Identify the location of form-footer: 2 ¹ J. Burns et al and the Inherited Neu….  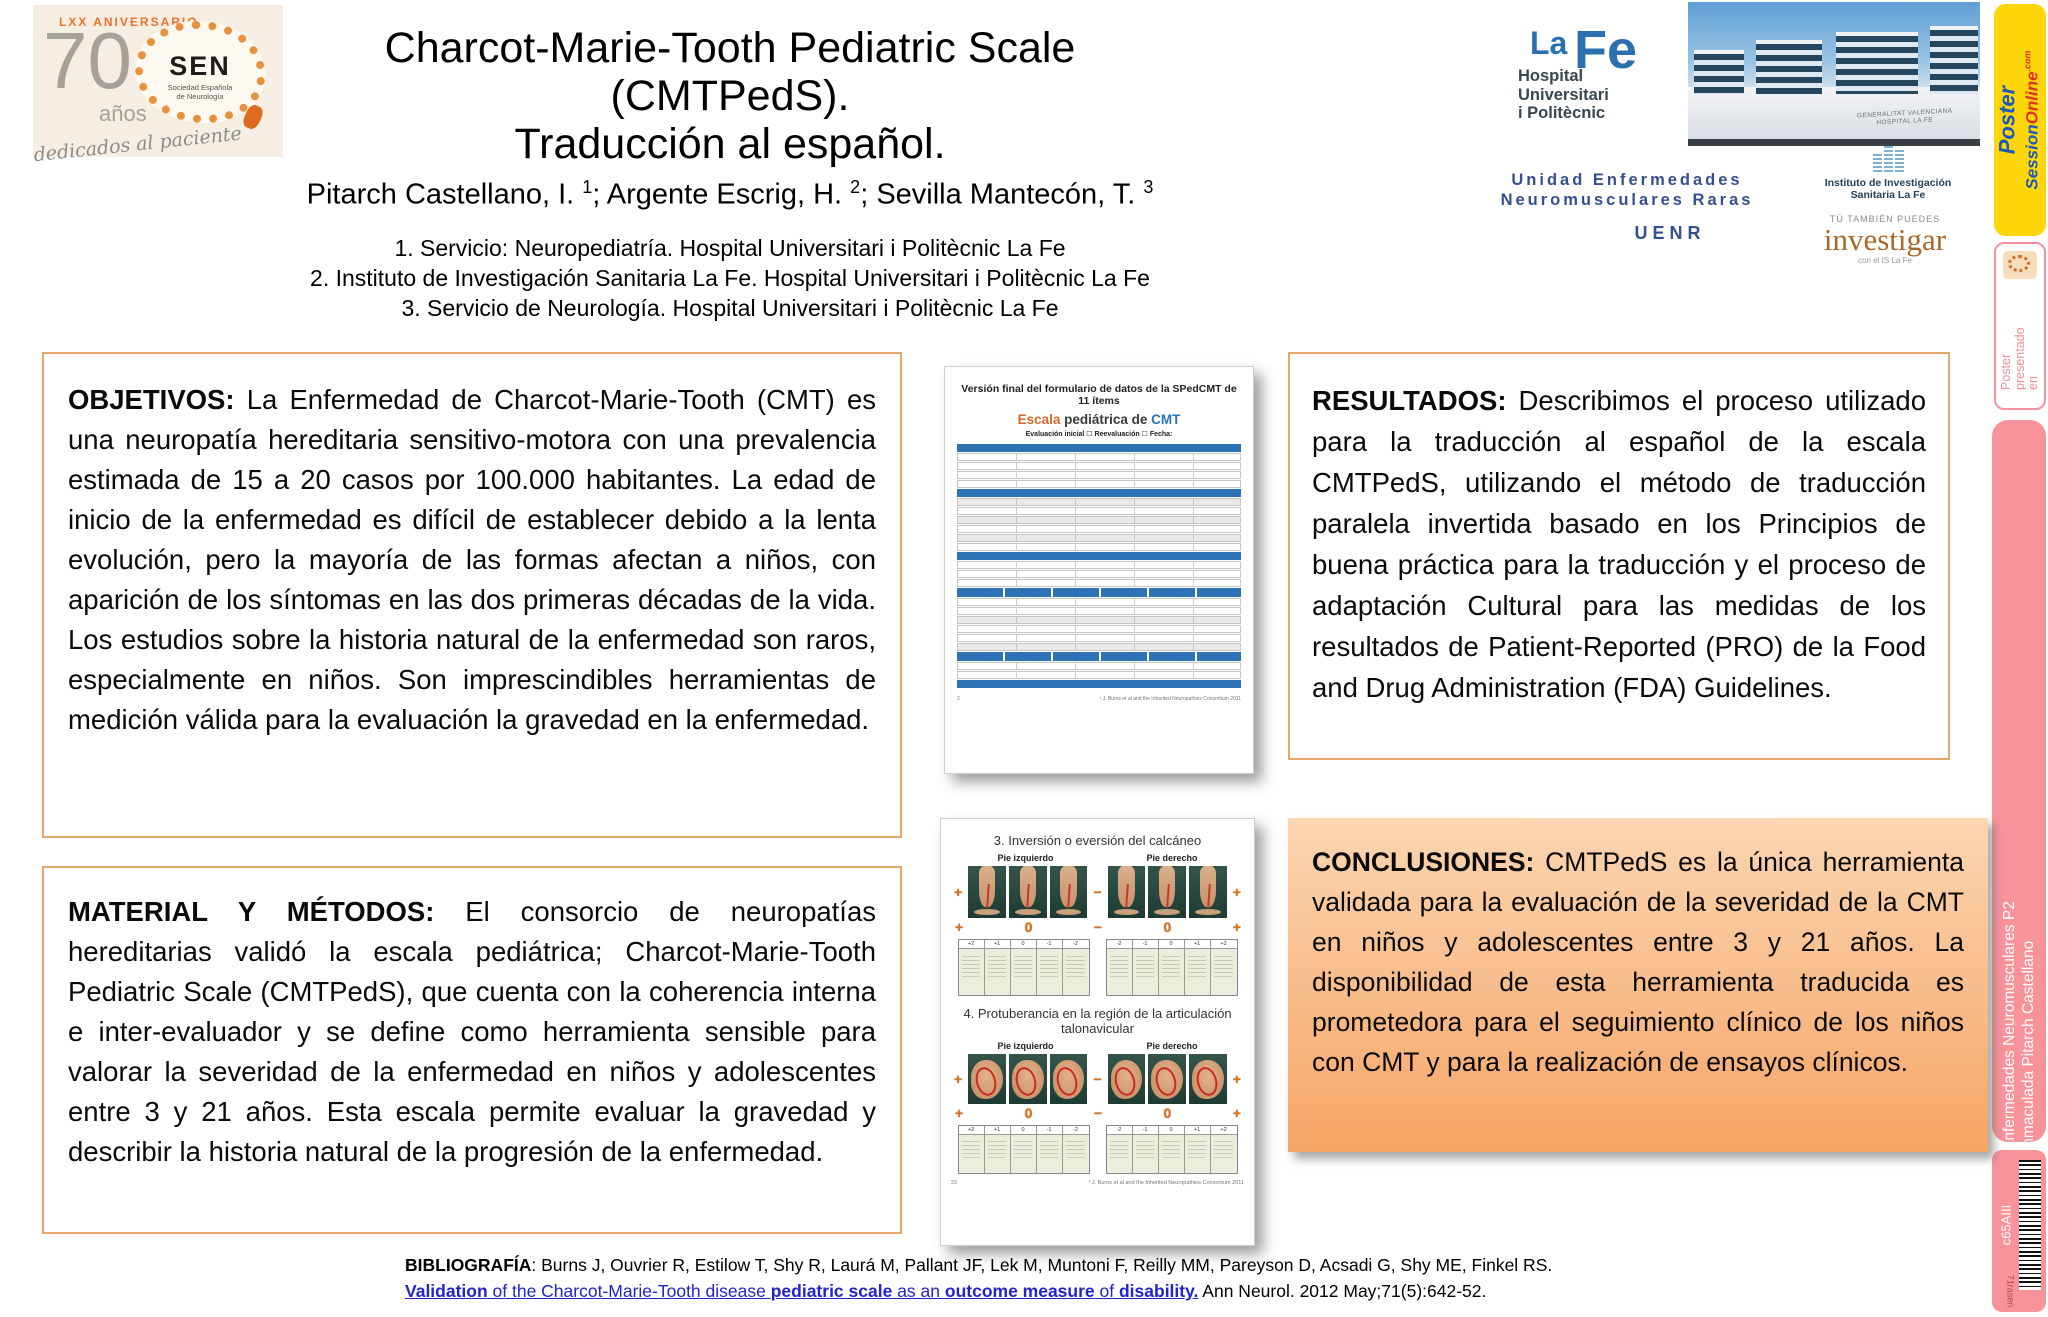
(1099, 699).